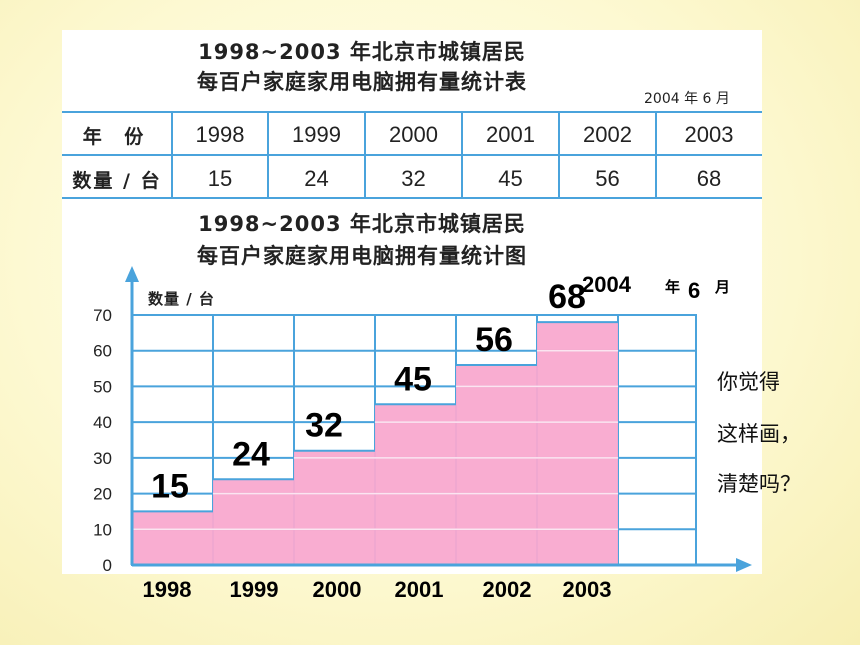 The width and height of the screenshot is (860, 645). What do you see at coordinates (413, 134) in the screenshot?
I see `table-year-cell: 2000` at bounding box center [413, 134].